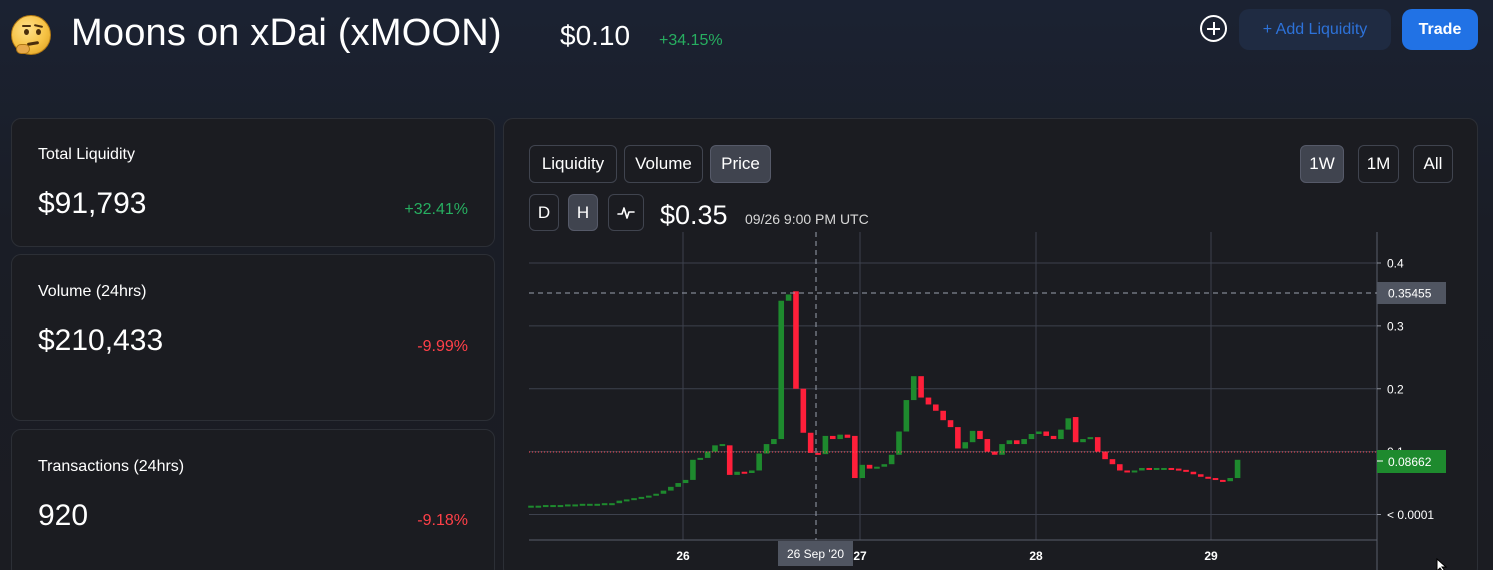  Describe the element at coordinates (1440, 29) in the screenshot. I see `trade-button: Trade` at that location.